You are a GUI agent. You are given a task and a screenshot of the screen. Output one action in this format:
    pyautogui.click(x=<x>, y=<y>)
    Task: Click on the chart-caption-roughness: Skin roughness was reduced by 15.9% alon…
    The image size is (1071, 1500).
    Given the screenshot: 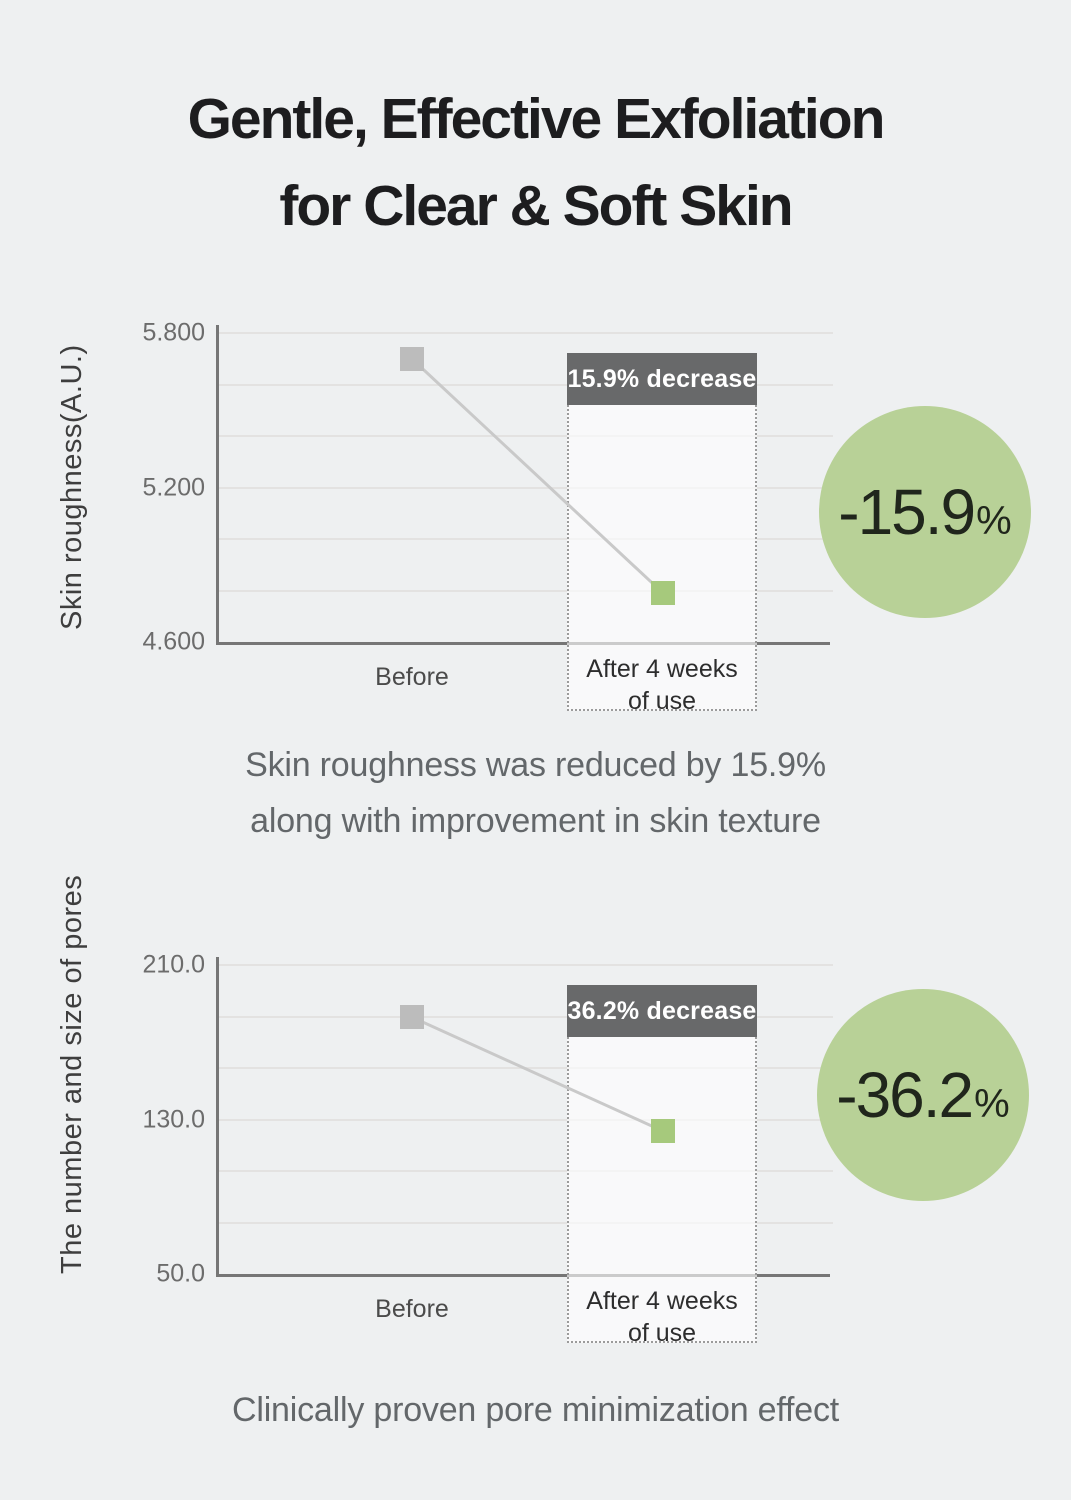 What is the action you would take?
    pyautogui.click(x=535, y=793)
    